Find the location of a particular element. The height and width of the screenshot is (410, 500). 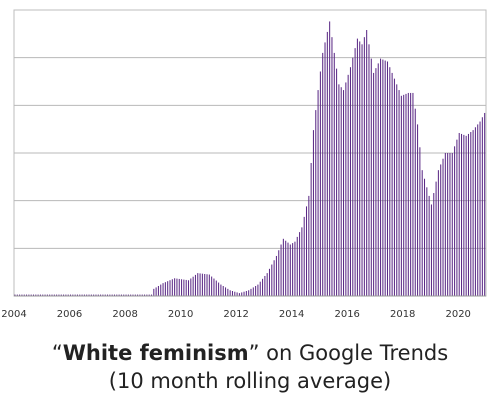

x-tick-label: 2018 is located at coordinates (402, 314).